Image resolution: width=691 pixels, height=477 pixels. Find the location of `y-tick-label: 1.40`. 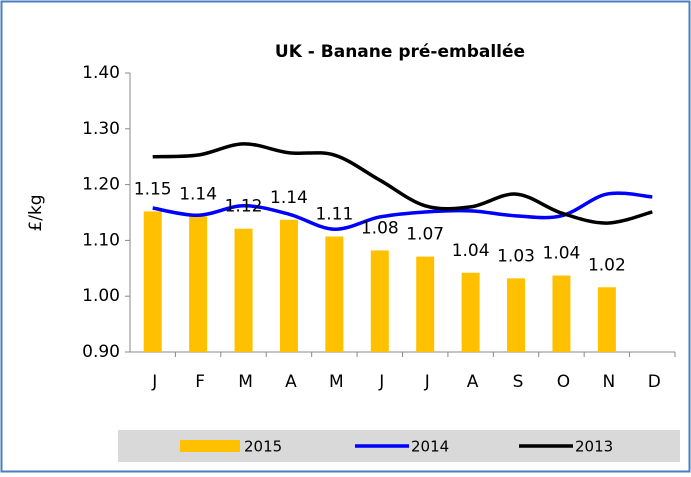

y-tick-label: 1.40 is located at coordinates (101, 73).